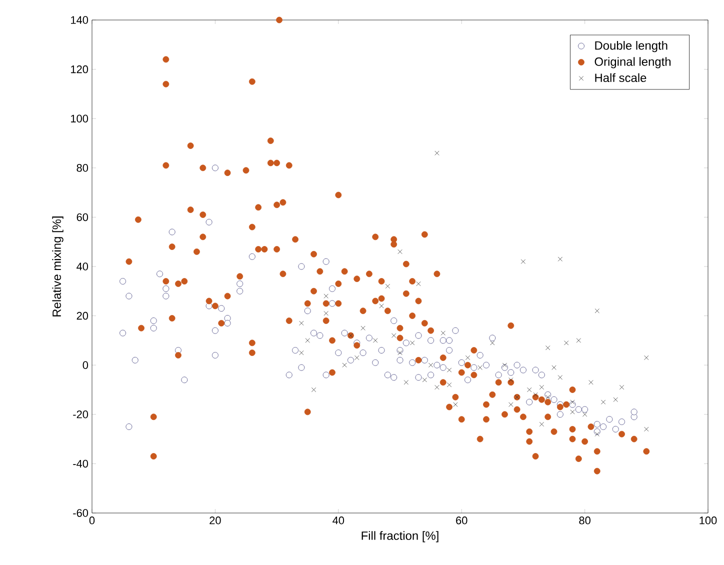 This screenshot has width=724, height=565. I want to click on x-tick-label: 20, so click(215, 520).